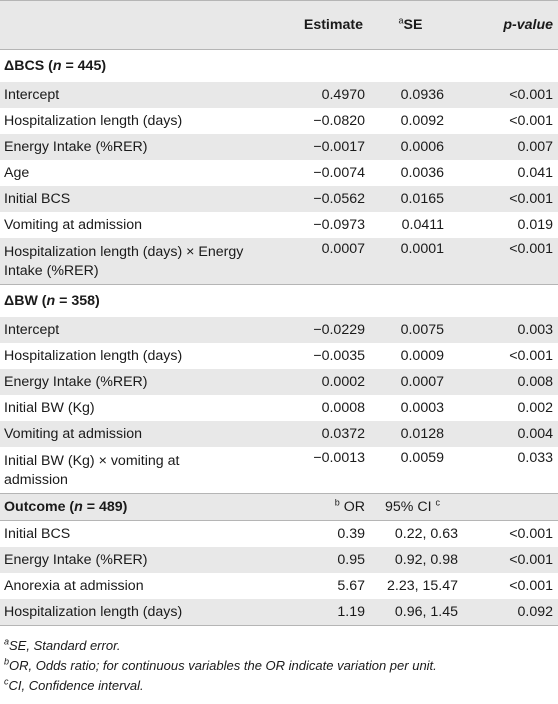 The height and width of the screenshot is (704, 558). Describe the element at coordinates (321, 261) in the screenshot. I see `row-estimate: 0.0007` at that location.